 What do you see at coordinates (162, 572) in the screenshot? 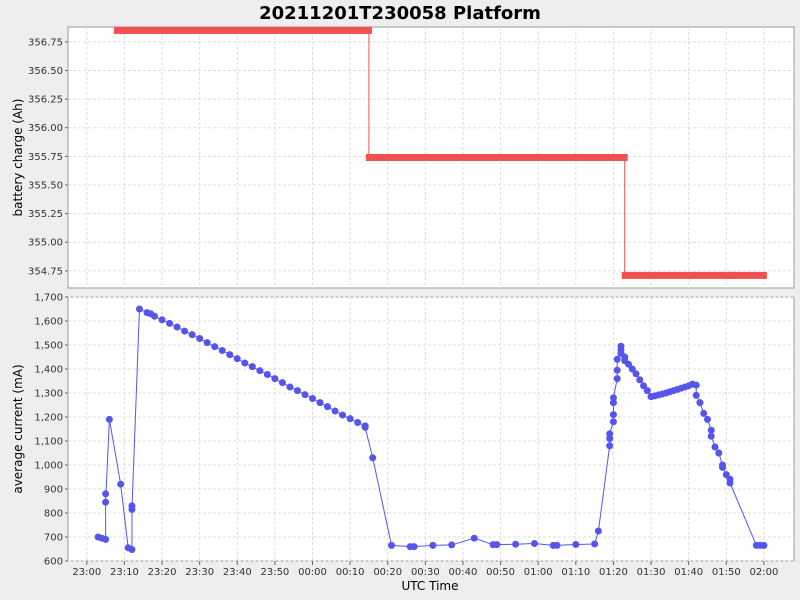
I see `x-tick-label: 23:20` at bounding box center [162, 572].